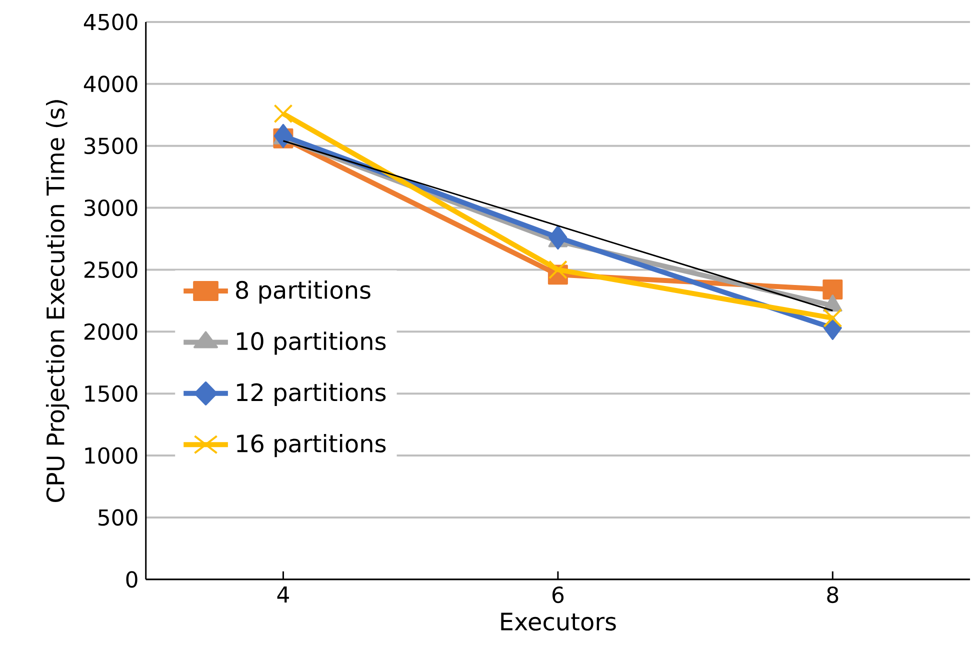 This screenshot has width=971, height=670. I want to click on y-tick-label: 3500, so click(111, 145).